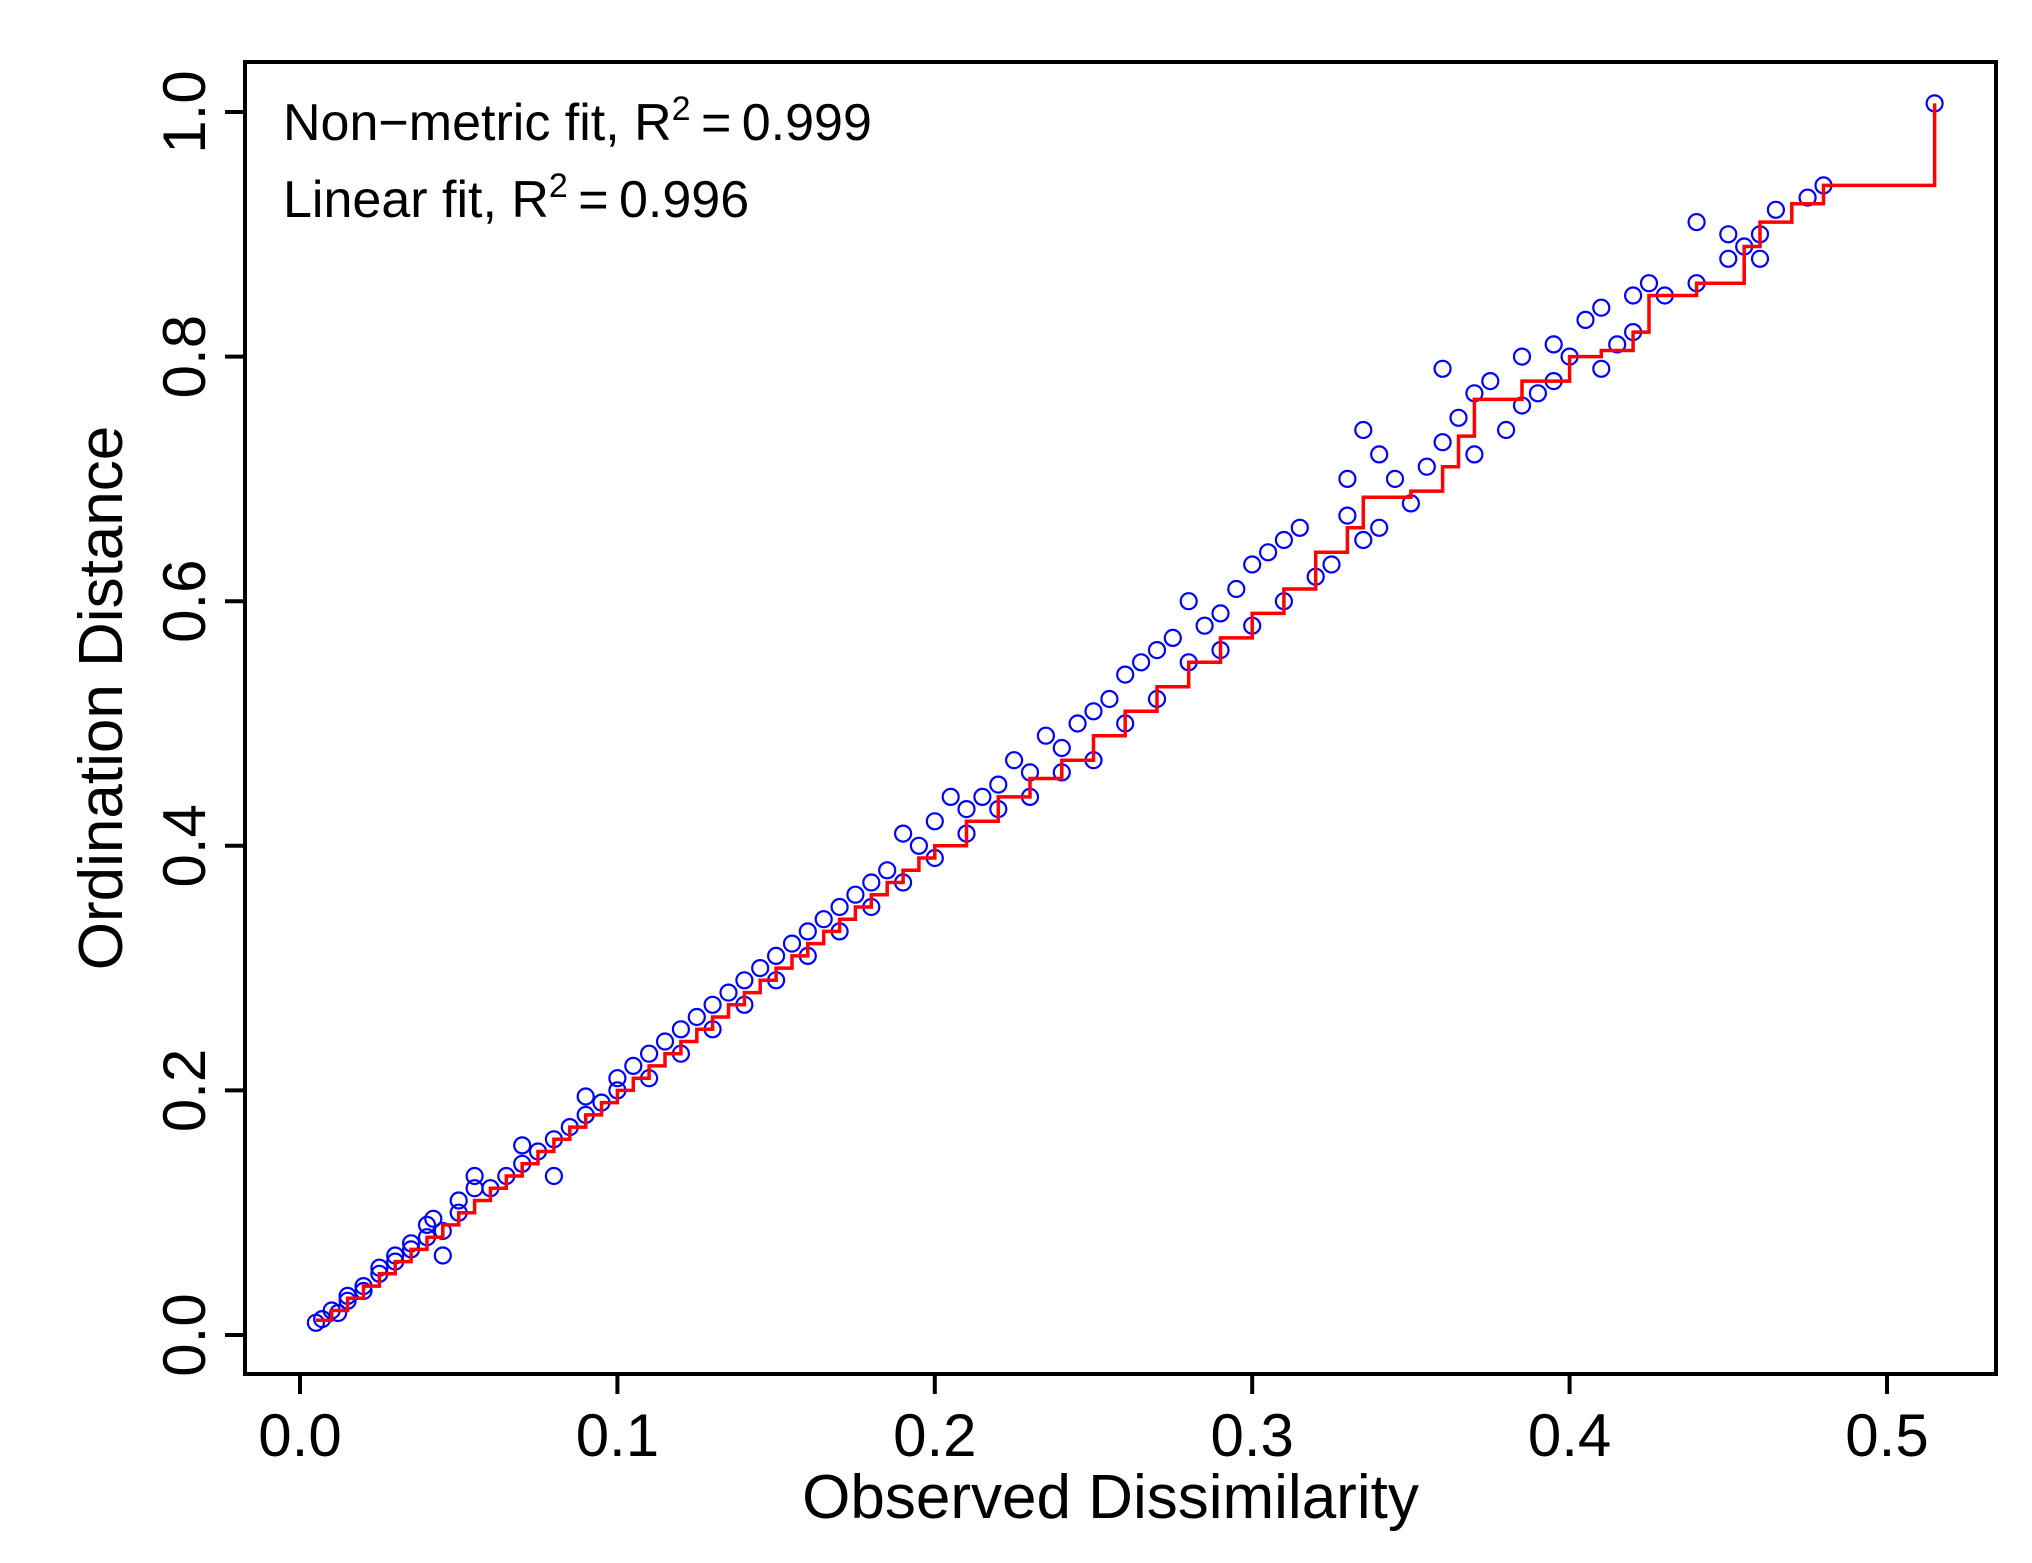 This screenshot has height=1563, width=2032. What do you see at coordinates (1110, 1497) in the screenshot?
I see `x-axis-title: Observed Dissimilarity` at bounding box center [1110, 1497].